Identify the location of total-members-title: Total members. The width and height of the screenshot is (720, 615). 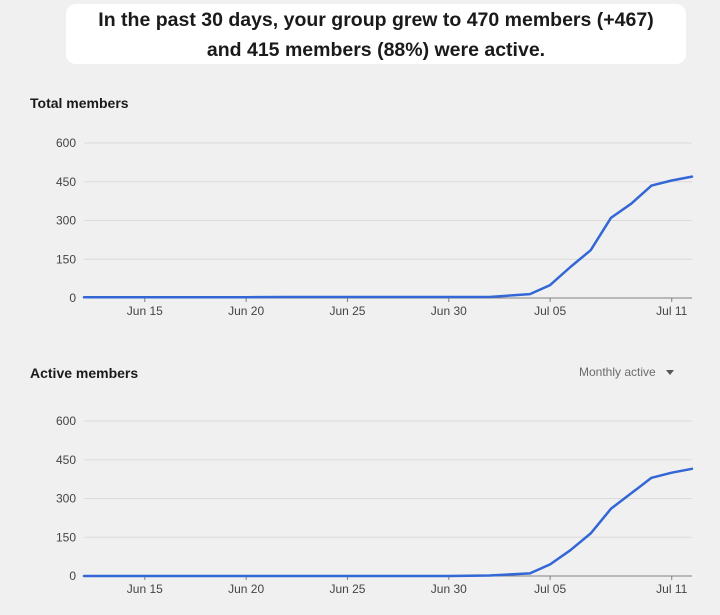
(79, 103).